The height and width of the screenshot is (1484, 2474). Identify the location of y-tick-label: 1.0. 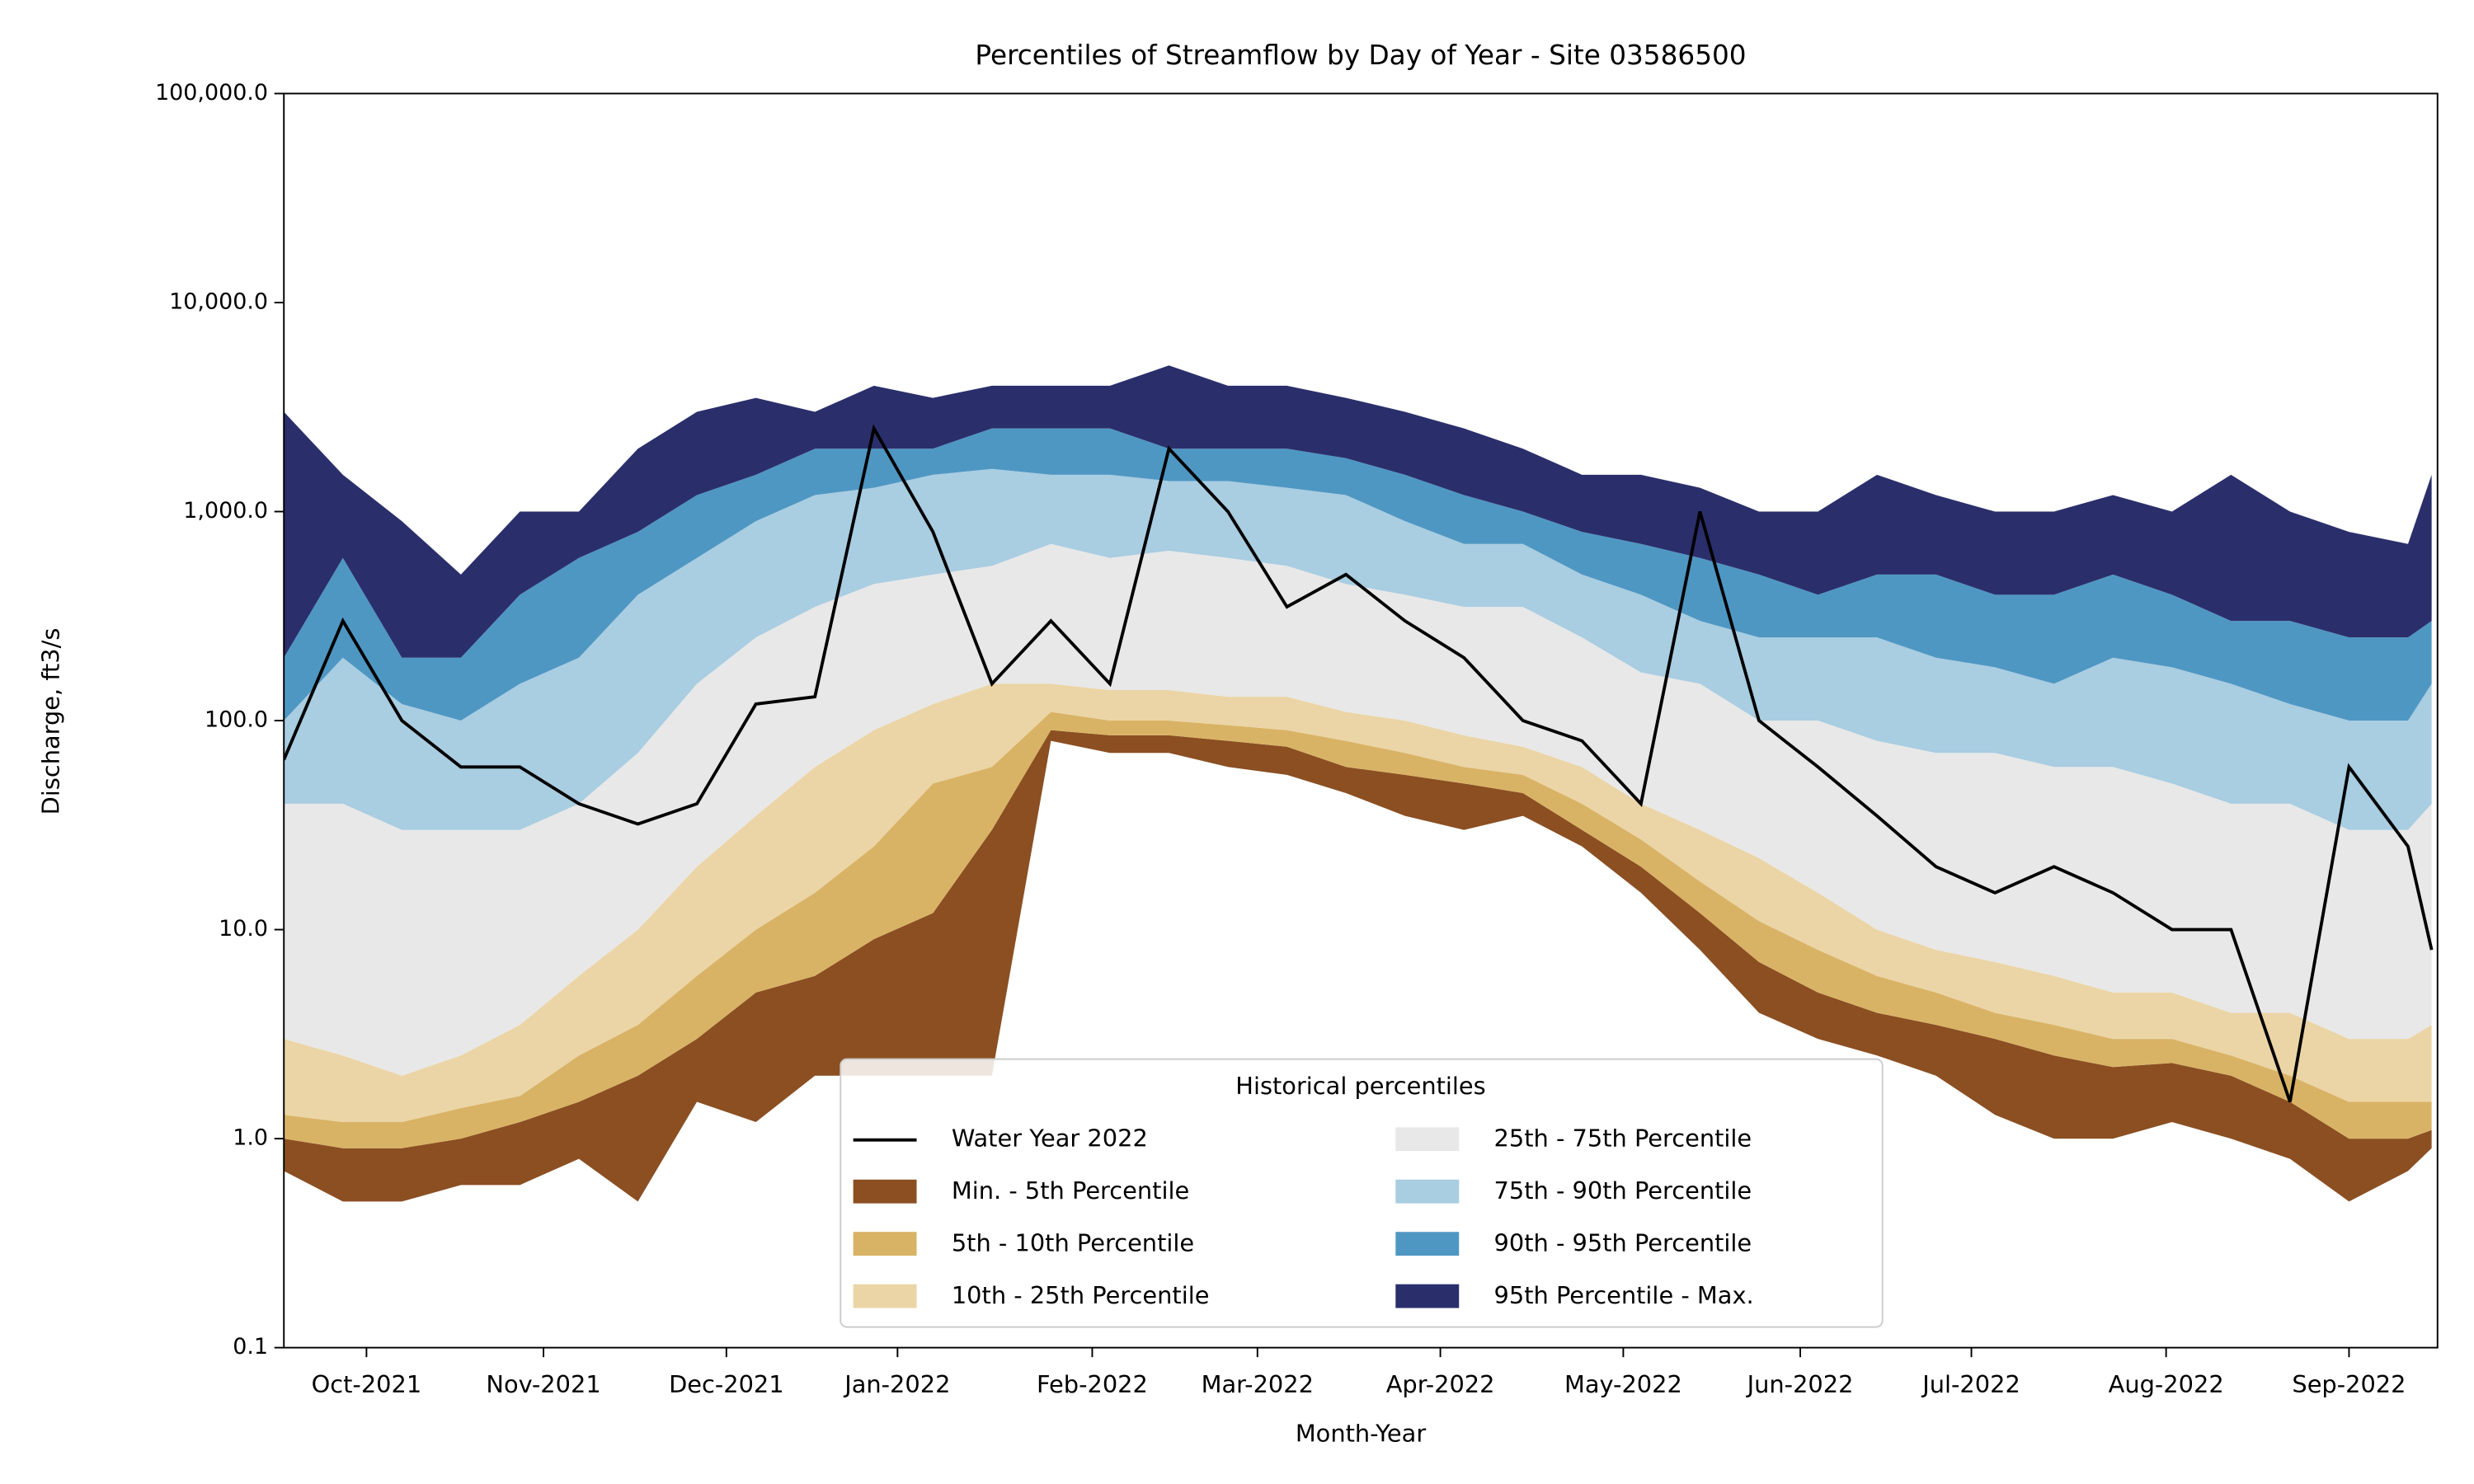
(250, 1138).